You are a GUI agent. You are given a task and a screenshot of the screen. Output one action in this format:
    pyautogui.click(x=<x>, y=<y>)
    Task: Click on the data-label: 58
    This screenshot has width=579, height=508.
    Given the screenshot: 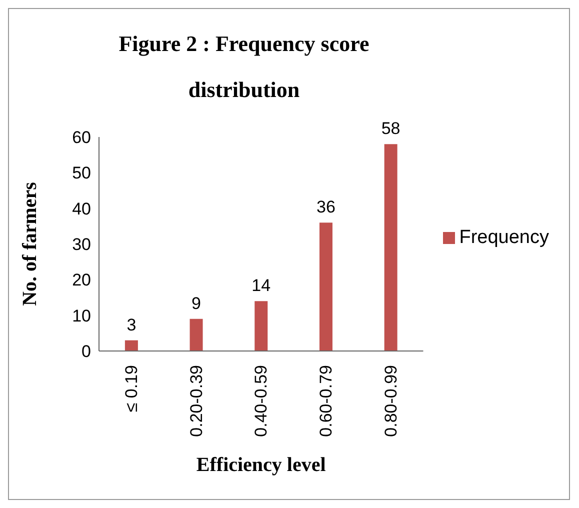 What is the action you would take?
    pyautogui.click(x=390, y=128)
    